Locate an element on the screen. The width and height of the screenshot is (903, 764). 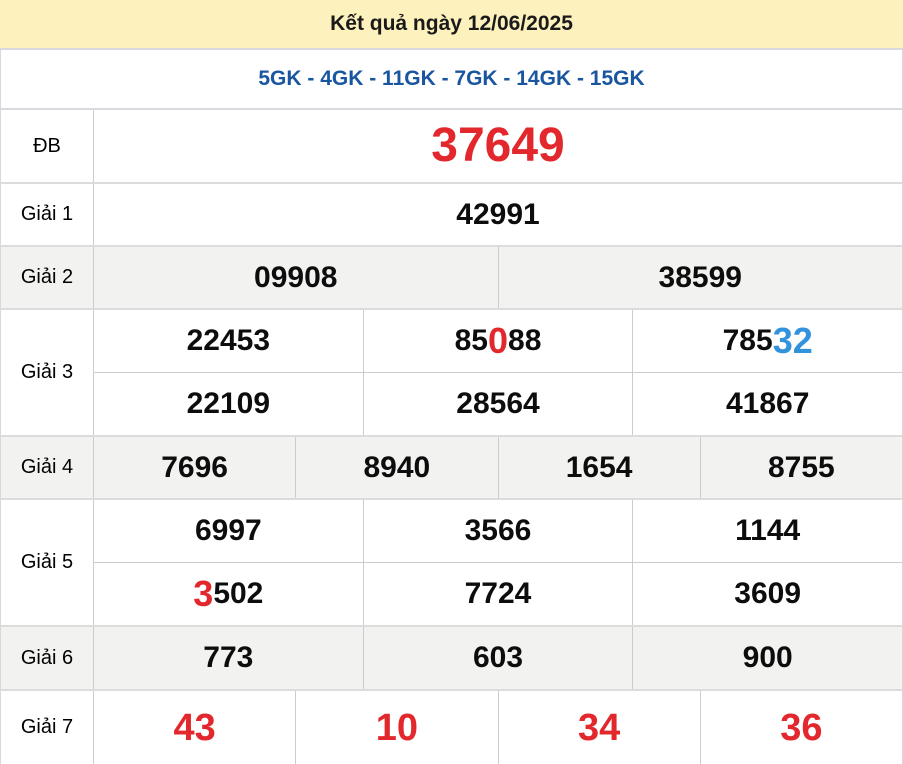
prize-number: 34 is located at coordinates (599, 727).